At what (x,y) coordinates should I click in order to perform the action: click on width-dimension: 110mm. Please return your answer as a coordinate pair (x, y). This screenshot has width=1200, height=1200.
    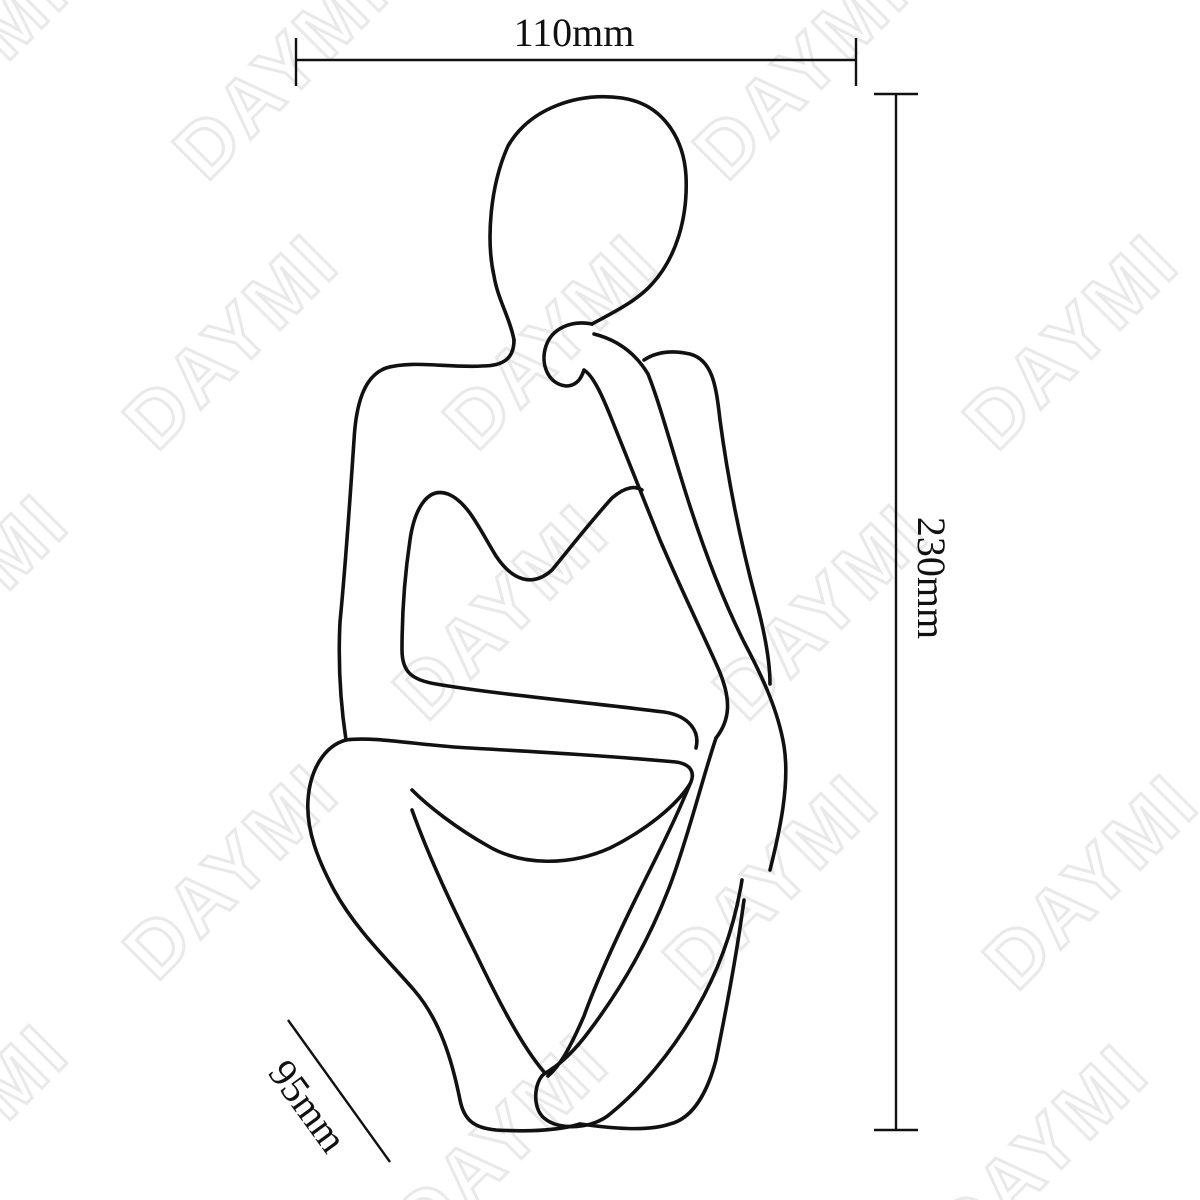
    Looking at the image, I should click on (576, 48).